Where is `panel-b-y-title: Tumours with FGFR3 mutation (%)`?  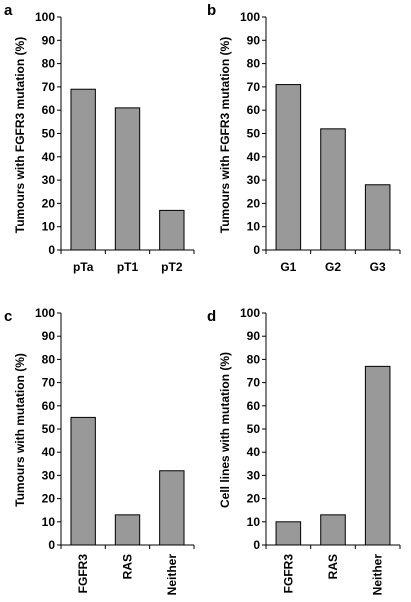
panel-b-y-title: Tumours with FGFR3 mutation (%) is located at coordinates (225, 135).